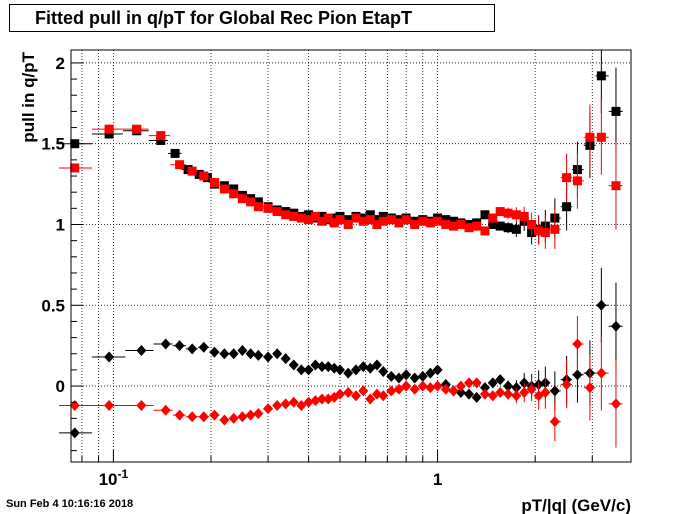 The width and height of the screenshot is (700, 514). Describe the element at coordinates (53, 144) in the screenshot. I see `y-tick-label: 1.5` at that location.